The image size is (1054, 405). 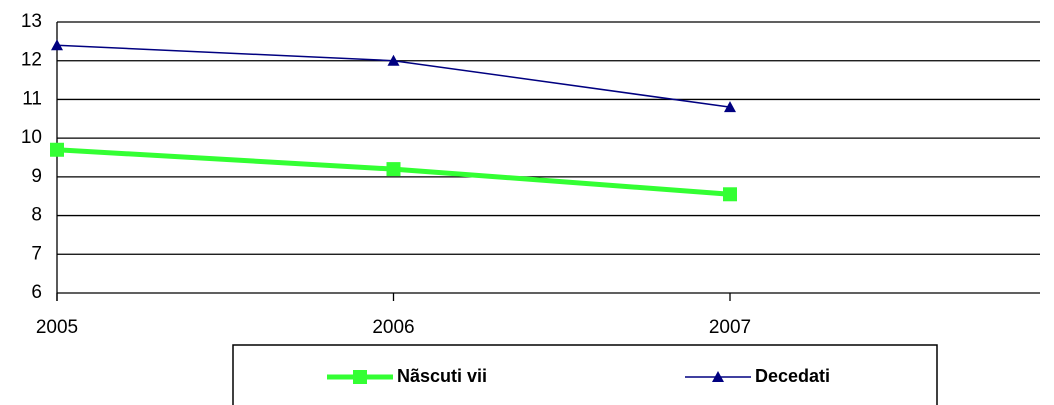 What do you see at coordinates (57, 327) in the screenshot?
I see `x-tick-label: 2005` at bounding box center [57, 327].